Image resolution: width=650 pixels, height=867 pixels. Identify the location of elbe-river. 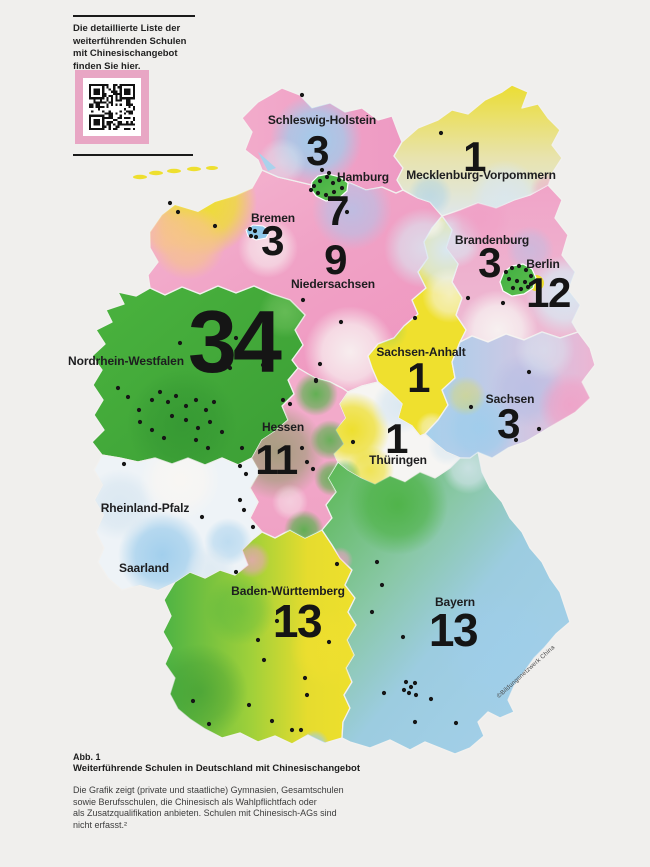
(267, 161).